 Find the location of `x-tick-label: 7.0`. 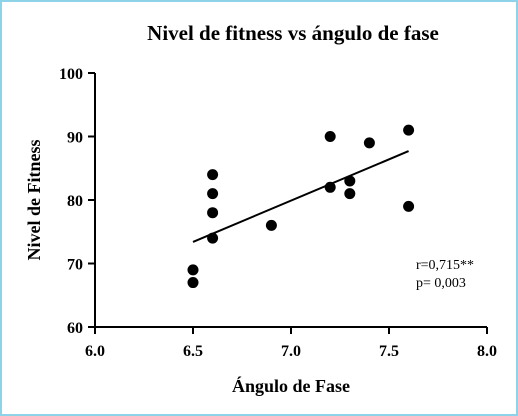

x-tick-label: 7.0 is located at coordinates (291, 351).